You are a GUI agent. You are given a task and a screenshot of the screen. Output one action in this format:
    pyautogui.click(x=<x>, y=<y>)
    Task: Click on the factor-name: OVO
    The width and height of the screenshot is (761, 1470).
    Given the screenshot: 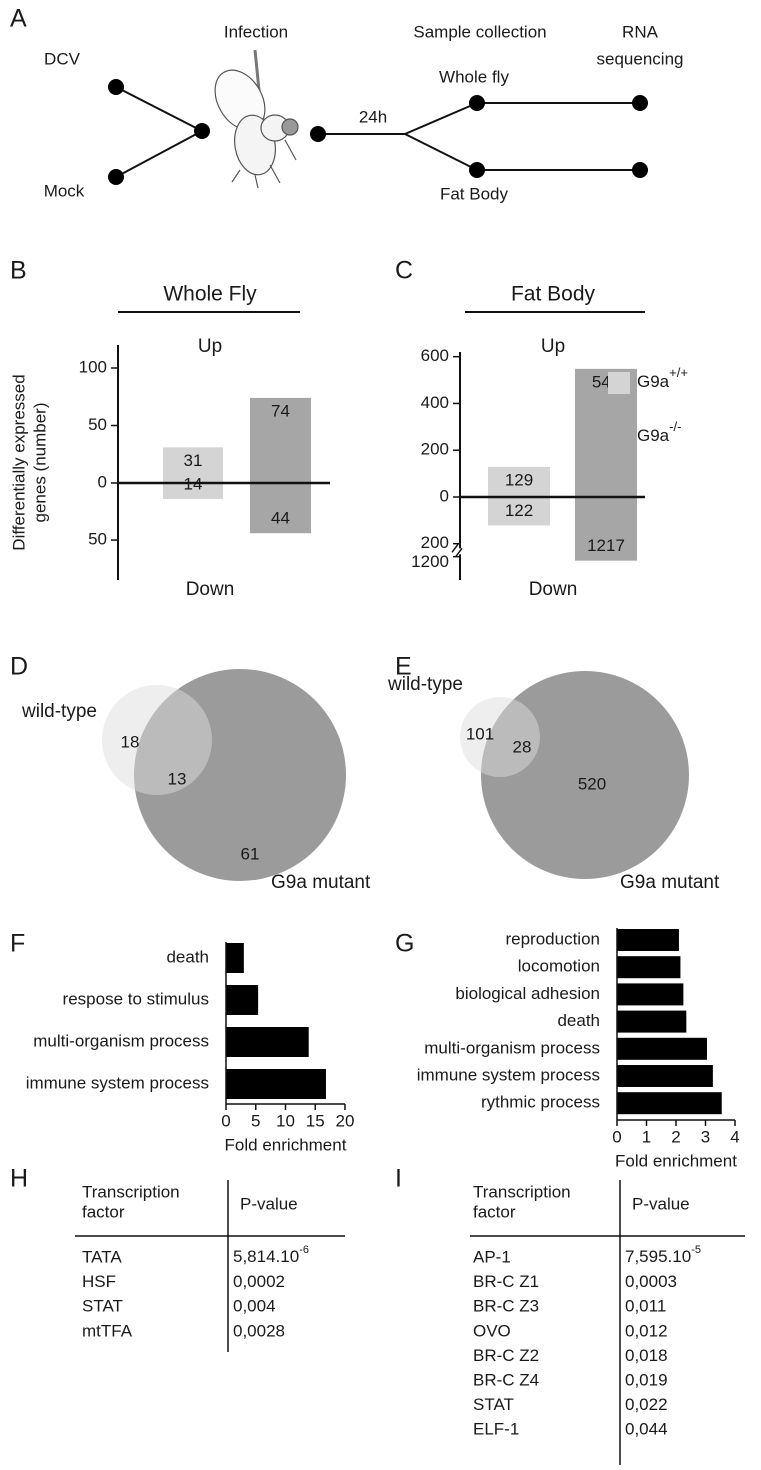 What is the action you would take?
    pyautogui.click(x=492, y=1330)
    